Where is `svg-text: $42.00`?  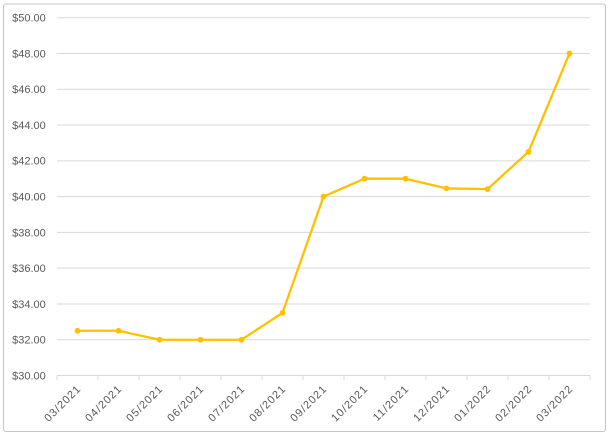 svg-text: $42.00 is located at coordinates (29, 162).